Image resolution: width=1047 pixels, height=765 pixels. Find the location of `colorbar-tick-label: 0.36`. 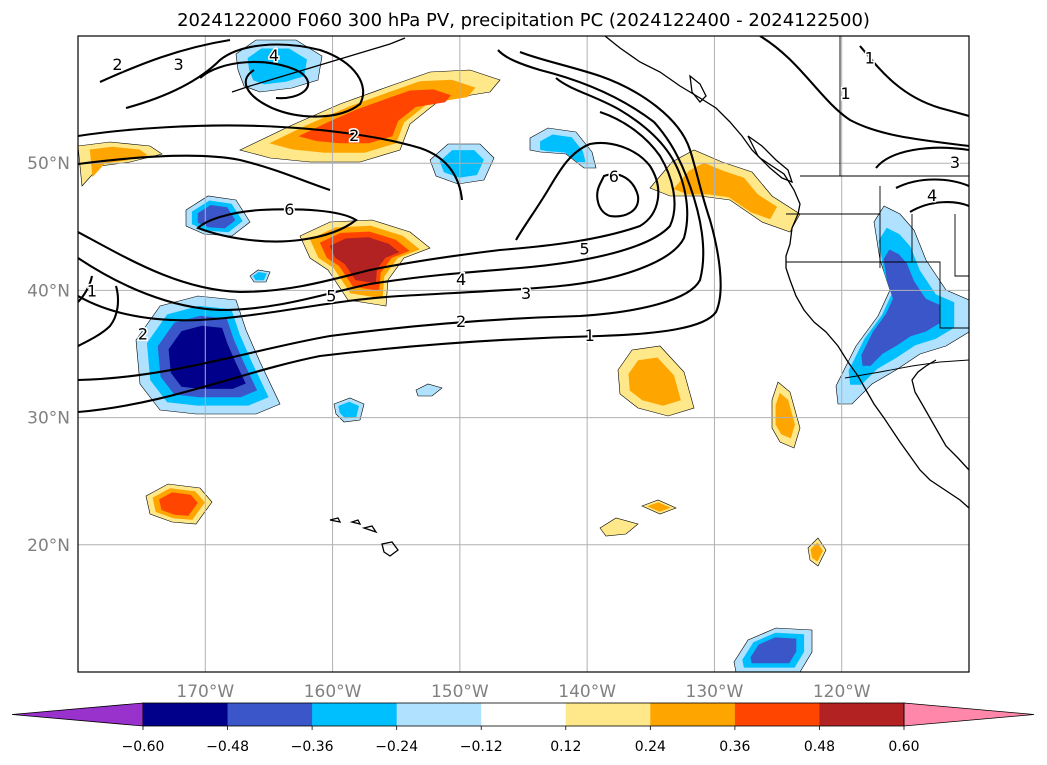

colorbar-tick-label: 0.36 is located at coordinates (734, 747).